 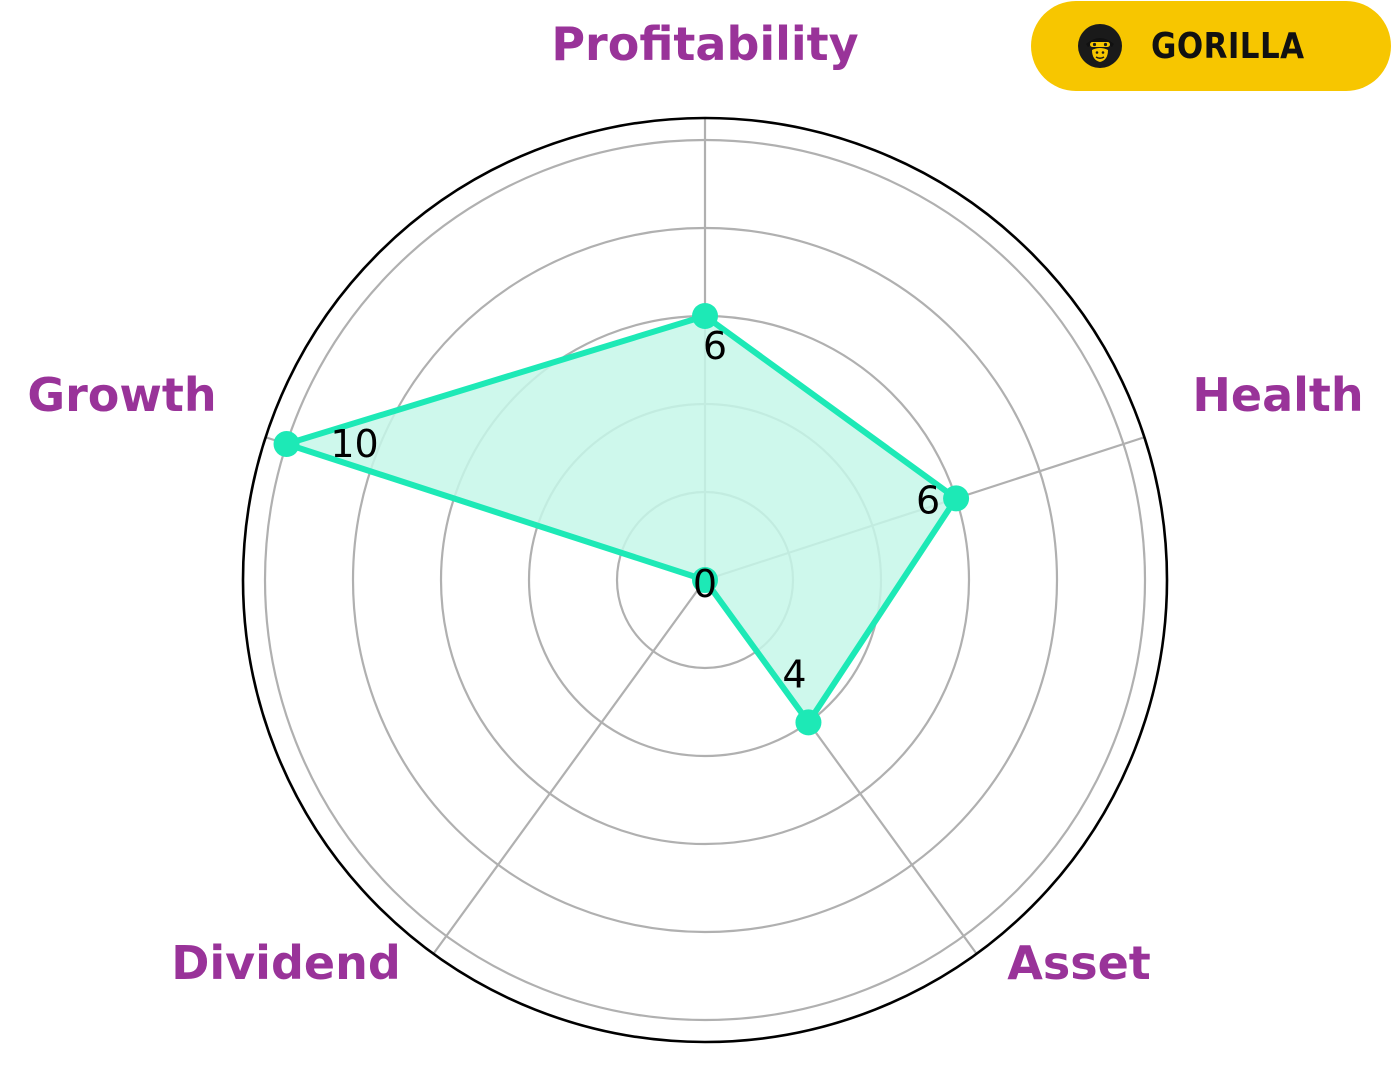 I want to click on axis-label-dividend: Dividend, so click(x=286, y=963).